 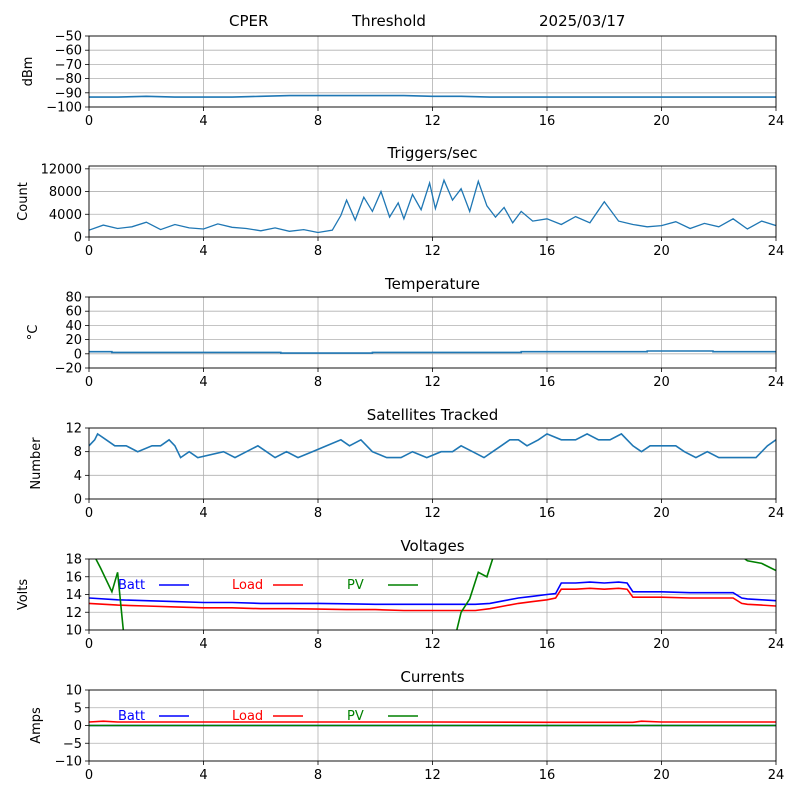 What do you see at coordinates (72, 744) in the screenshot?
I see `y-tick-label: −5` at bounding box center [72, 744].